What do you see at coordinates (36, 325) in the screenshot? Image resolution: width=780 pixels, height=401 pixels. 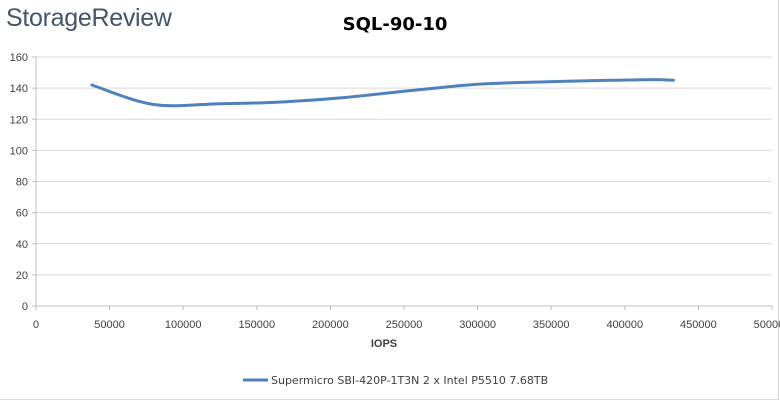 I see `x-tick-label: 0` at bounding box center [36, 325].